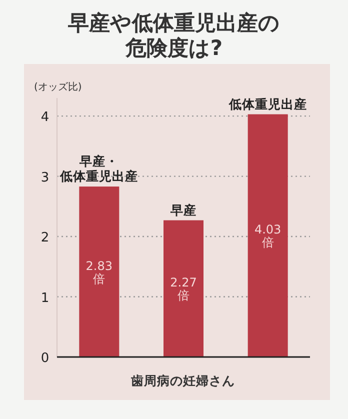  Describe the element at coordinates (45, 118) in the screenshot. I see `y-tick-label: 4` at that location.